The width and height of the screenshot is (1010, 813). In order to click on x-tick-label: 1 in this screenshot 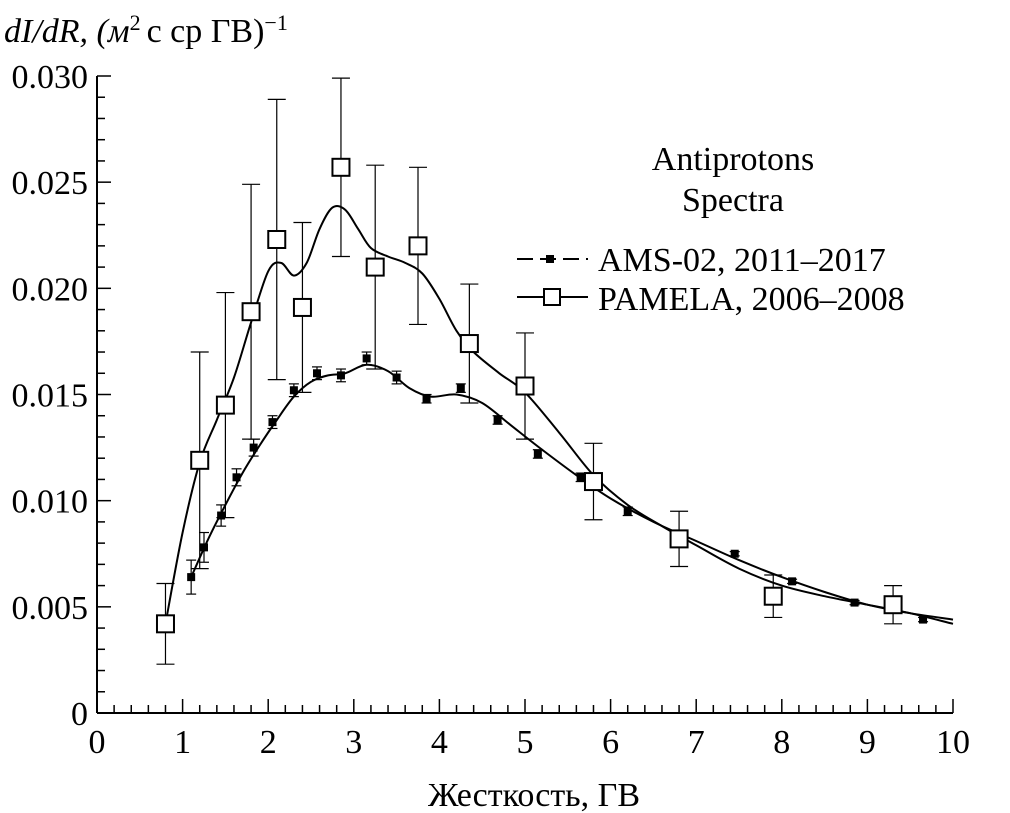, I will do `click(182, 742)`.